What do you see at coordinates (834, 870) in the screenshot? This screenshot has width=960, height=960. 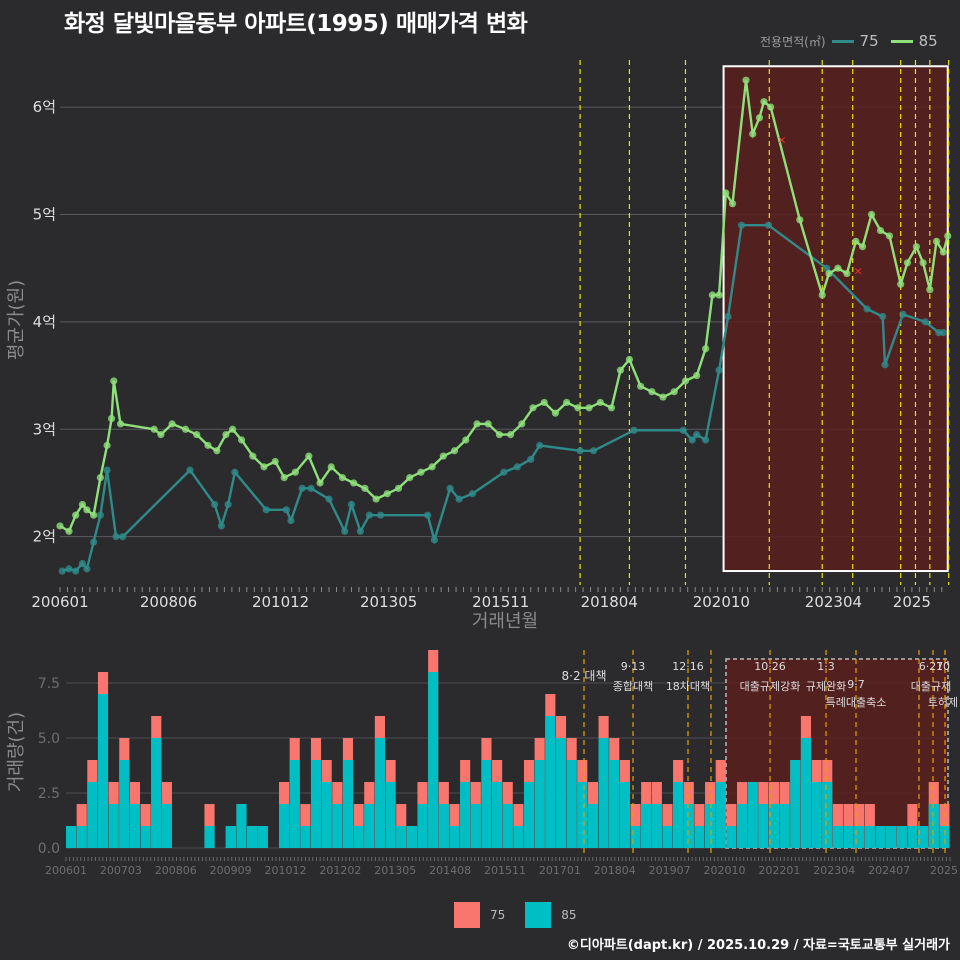 I see `bar-x-tick-label: 202304` at bounding box center [834, 870].